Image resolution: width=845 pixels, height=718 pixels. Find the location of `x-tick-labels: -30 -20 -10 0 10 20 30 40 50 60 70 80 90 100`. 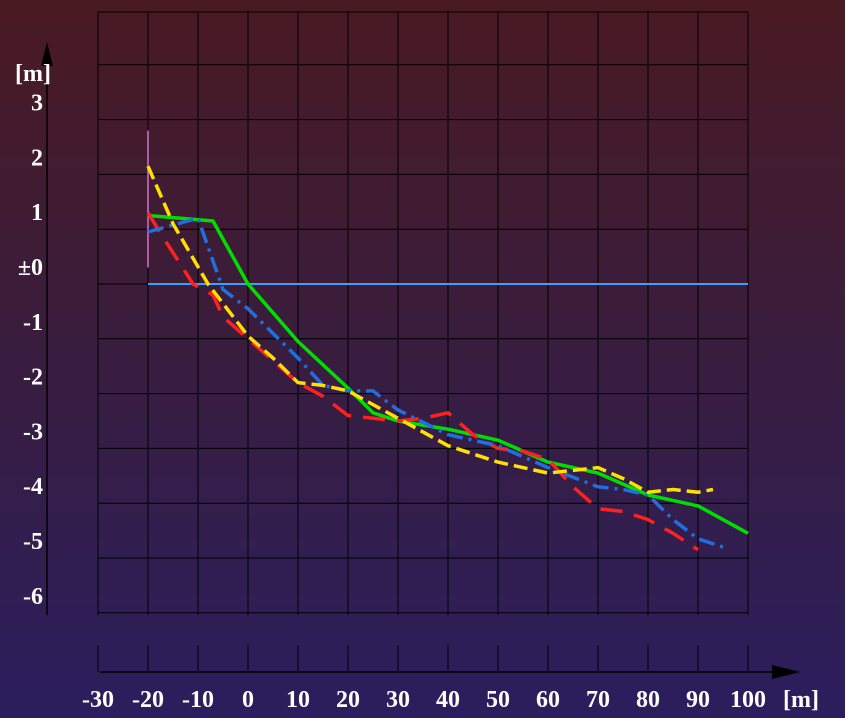

x-tick-labels: -30 -20 -10 0 10 20 30 40 50 60 70 80 90 100 is located at coordinates (424, 700).